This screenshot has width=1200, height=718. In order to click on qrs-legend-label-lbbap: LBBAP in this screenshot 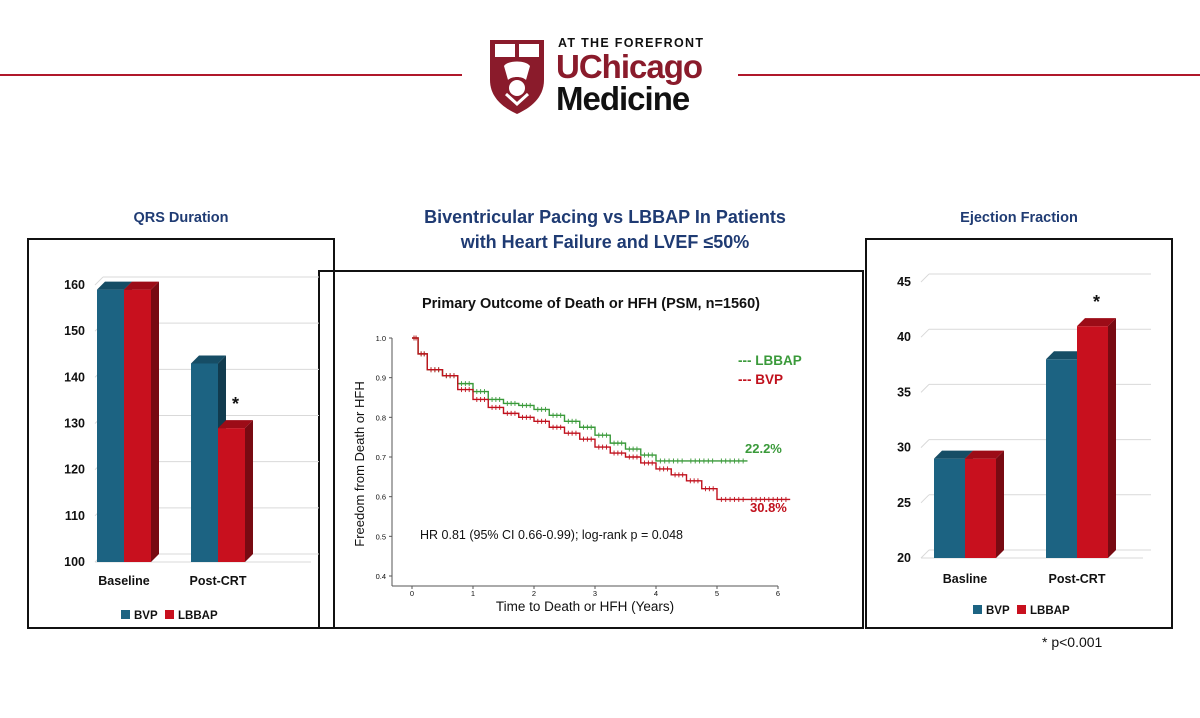, I will do `click(198, 616)`.